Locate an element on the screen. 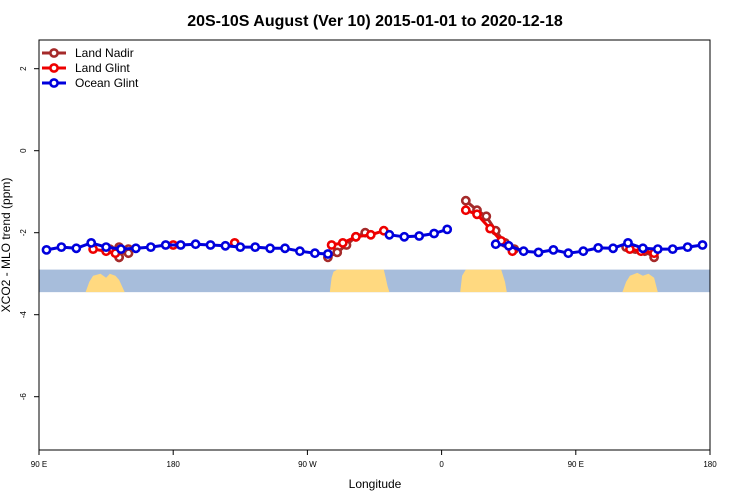  y-tick-label: -6 is located at coordinates (23, 397).